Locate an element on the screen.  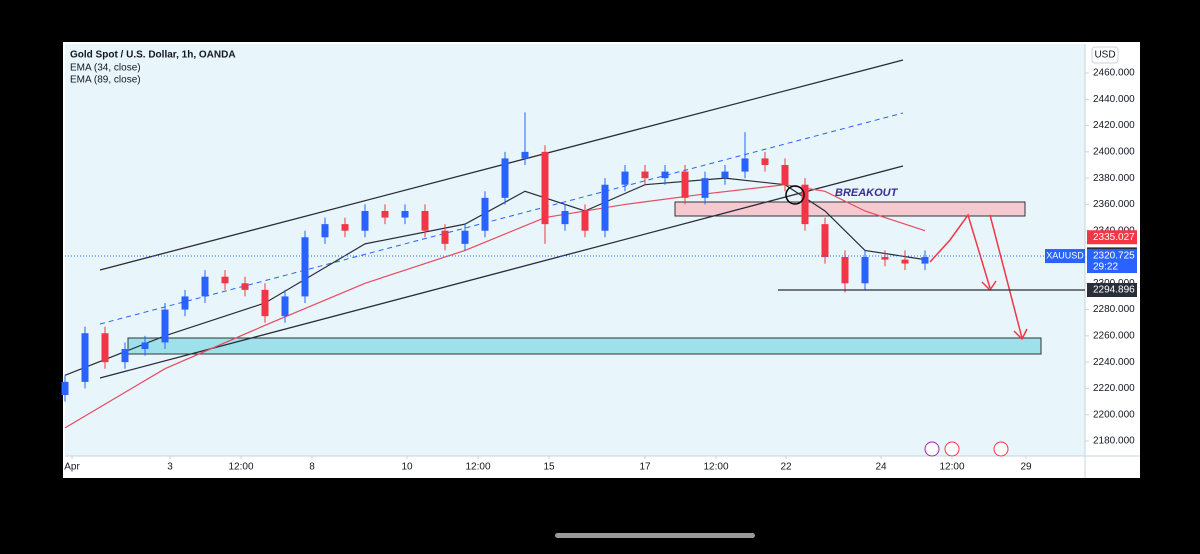
legend-entry: EMA (89, close) is located at coordinates (105, 80).